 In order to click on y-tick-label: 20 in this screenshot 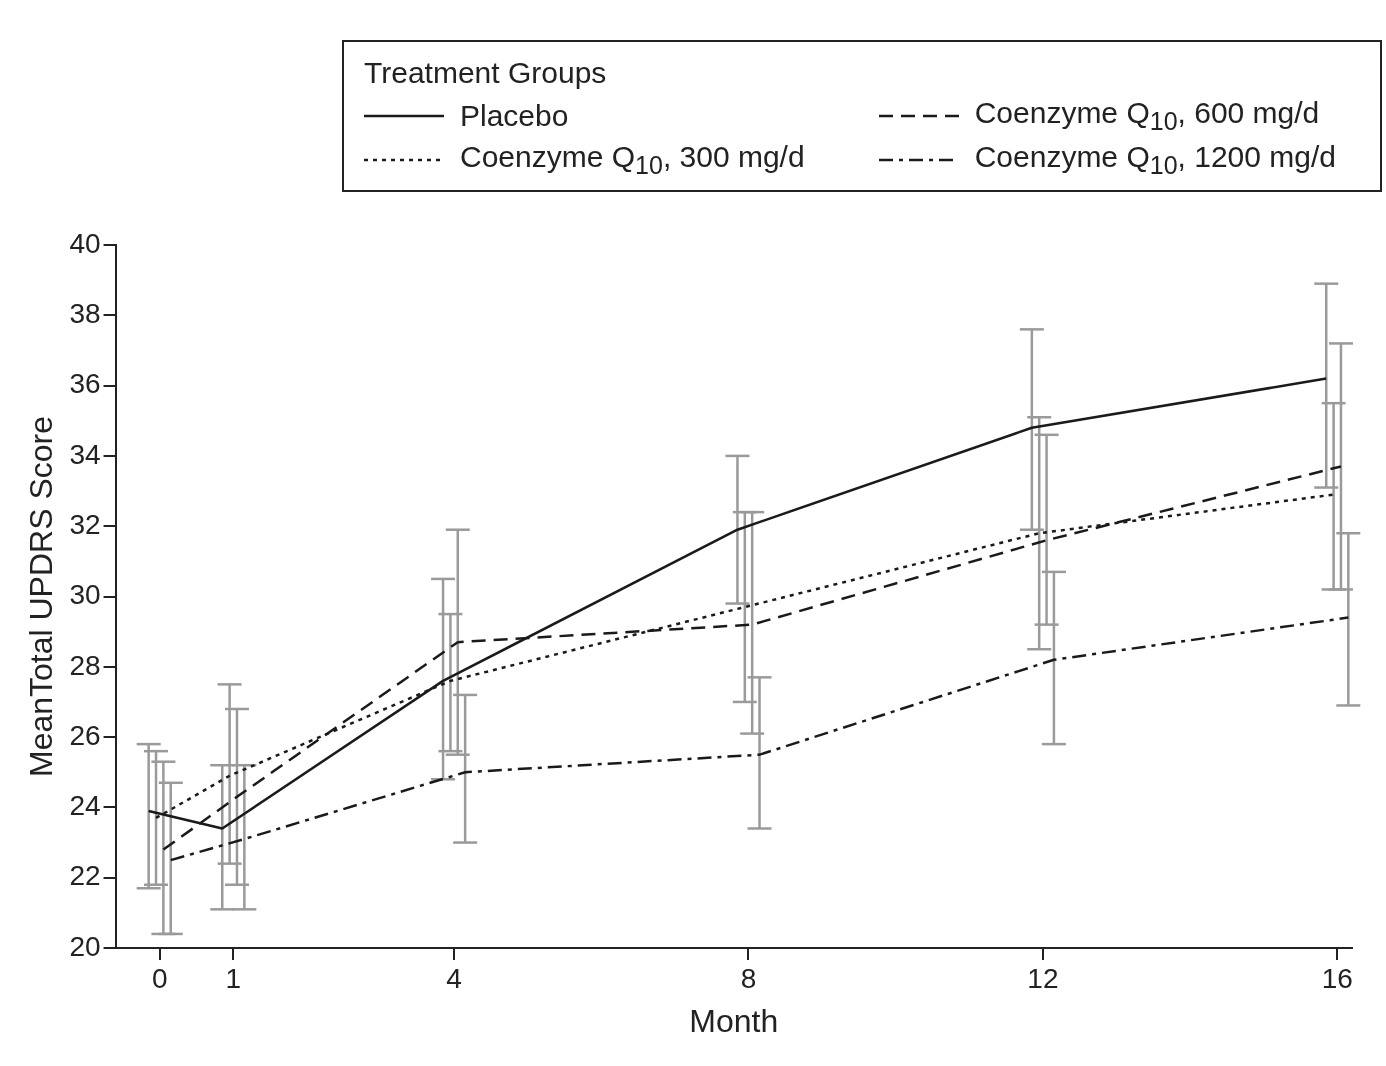, I will do `click(85, 946)`.